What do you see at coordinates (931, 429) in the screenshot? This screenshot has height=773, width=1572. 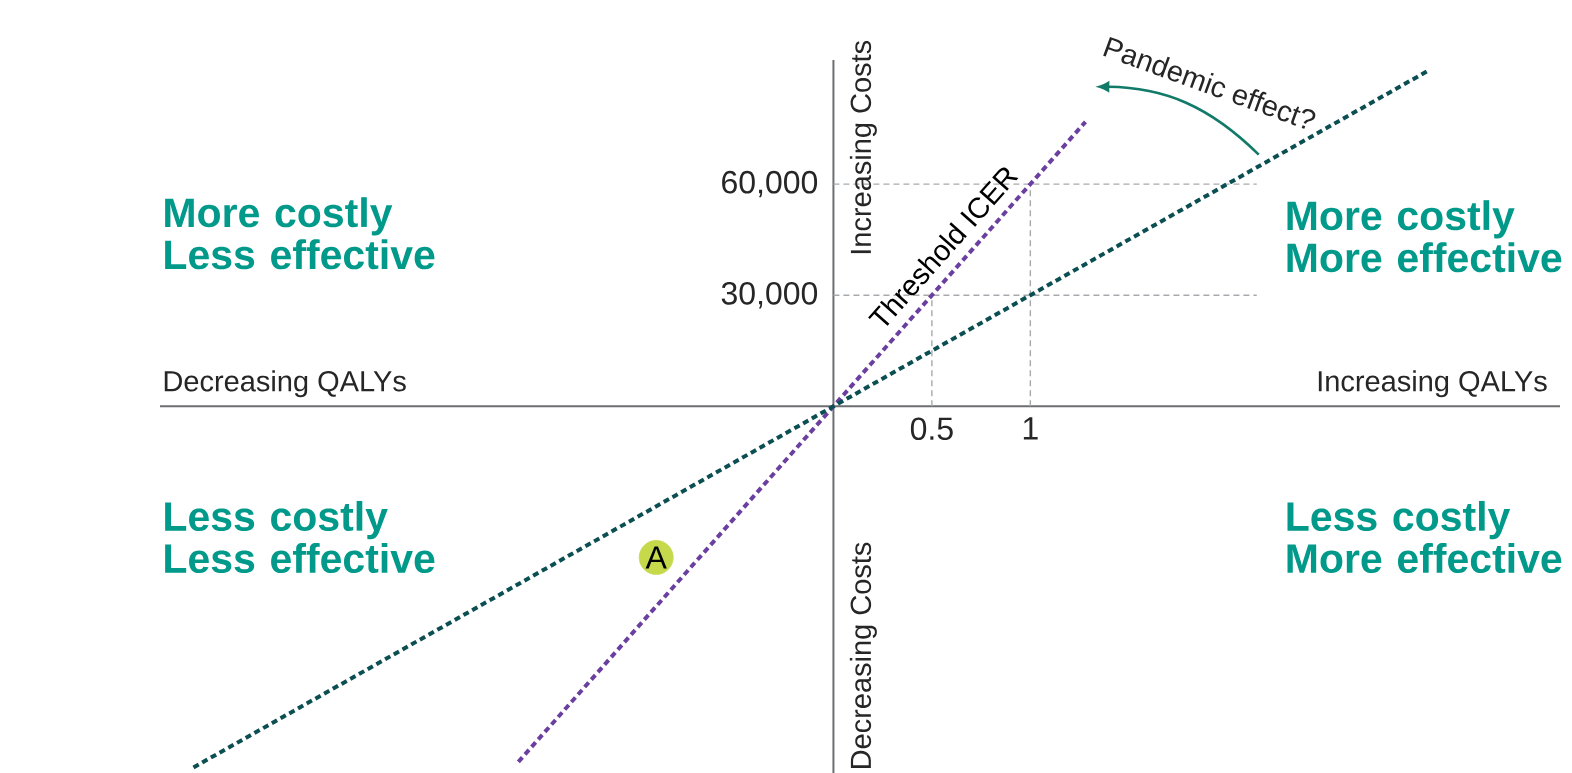 I see `x-tick-label: 0.5` at bounding box center [931, 429].